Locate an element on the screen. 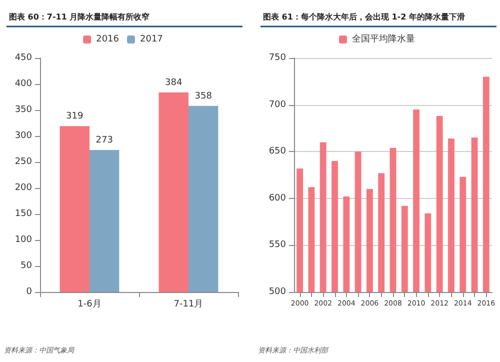 This screenshot has width=500, height=362. legend-label: 全国平均降水量 is located at coordinates (383, 39).